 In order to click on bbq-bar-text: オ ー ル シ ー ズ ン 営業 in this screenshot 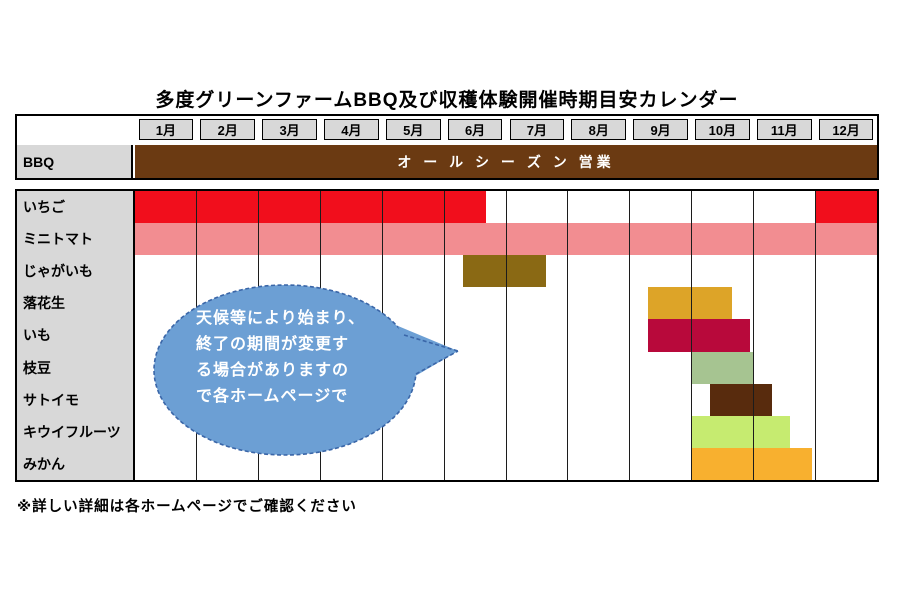, I will do `click(506, 161)`.